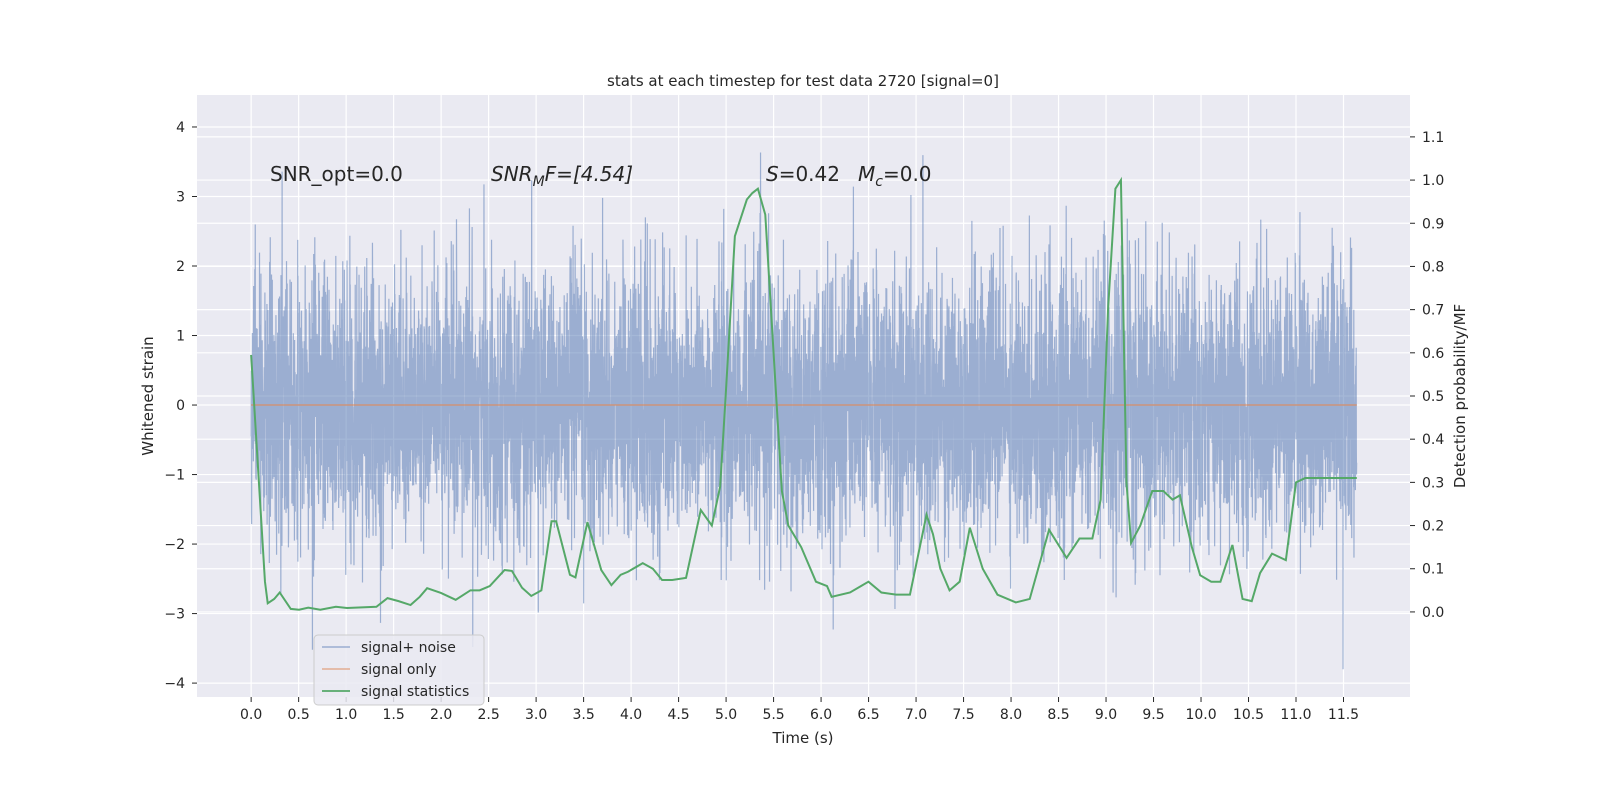  Describe the element at coordinates (1433, 224) in the screenshot. I see `right-tick-label: 0.9` at that location.